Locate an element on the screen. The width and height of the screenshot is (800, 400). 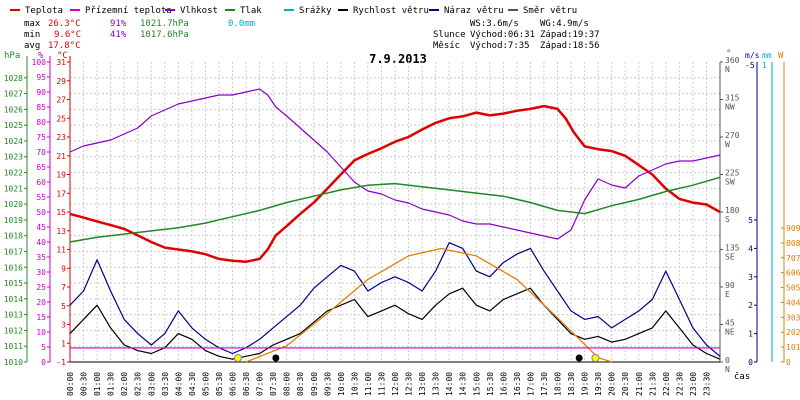
x-tick-label-29: 14:30 is located at coordinates (463, 384).